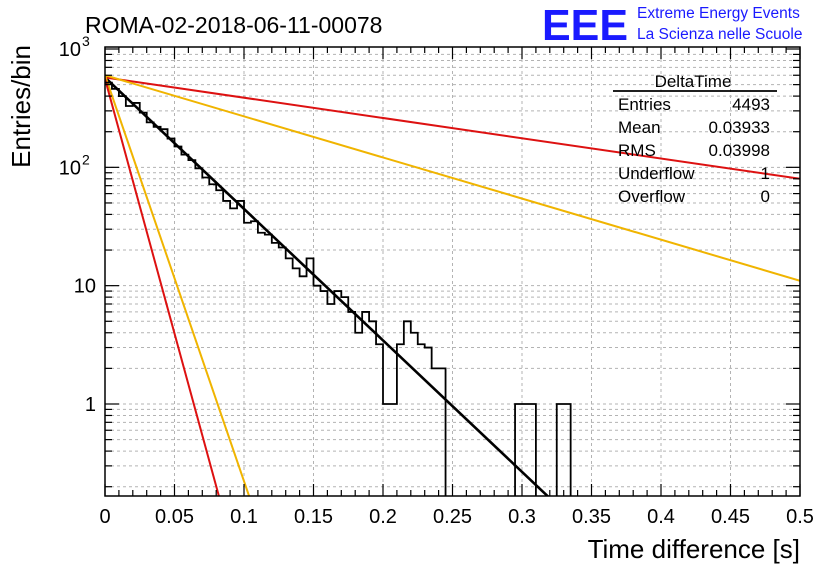  I want to click on stats-row-value: 0, so click(765, 196).